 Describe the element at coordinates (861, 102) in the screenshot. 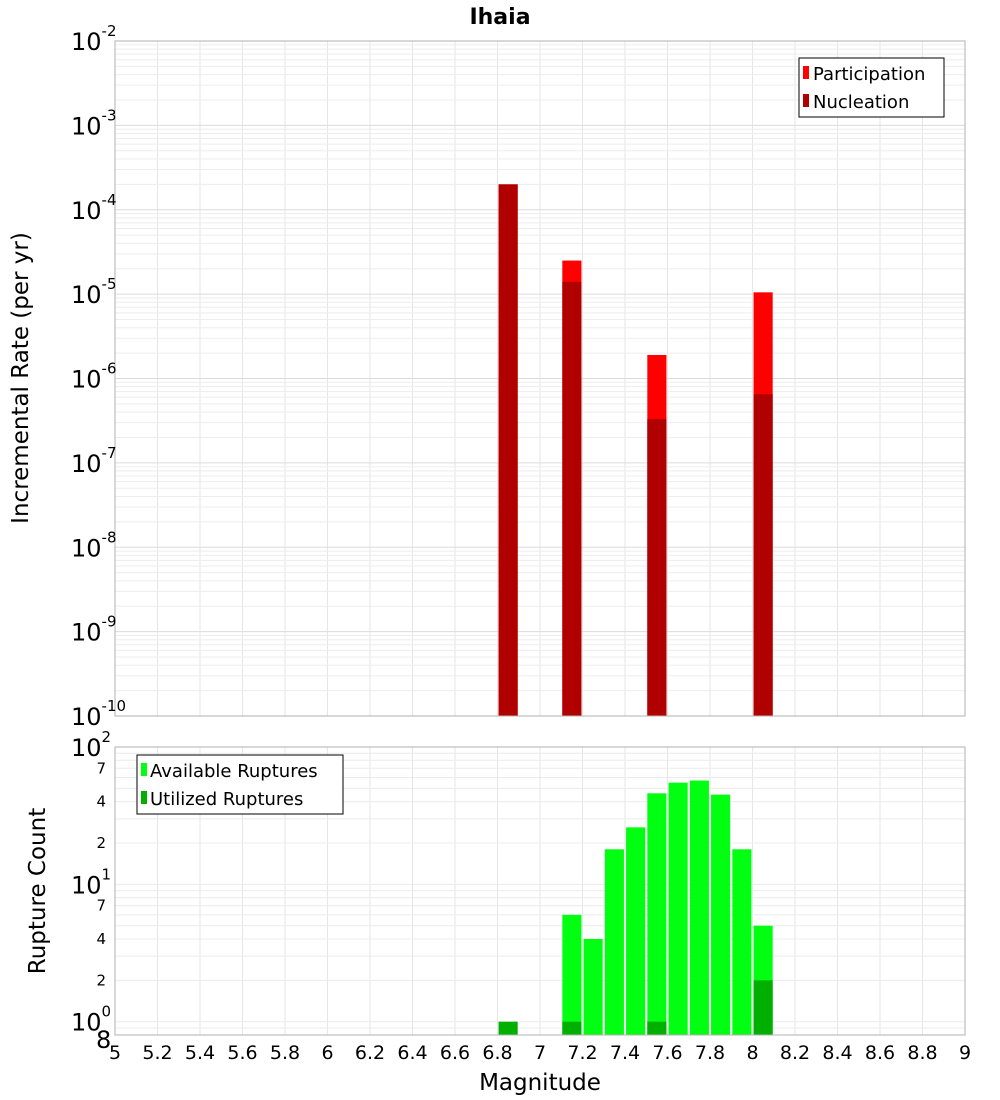

I see `nucleation-legend-label: Nucleation` at that location.